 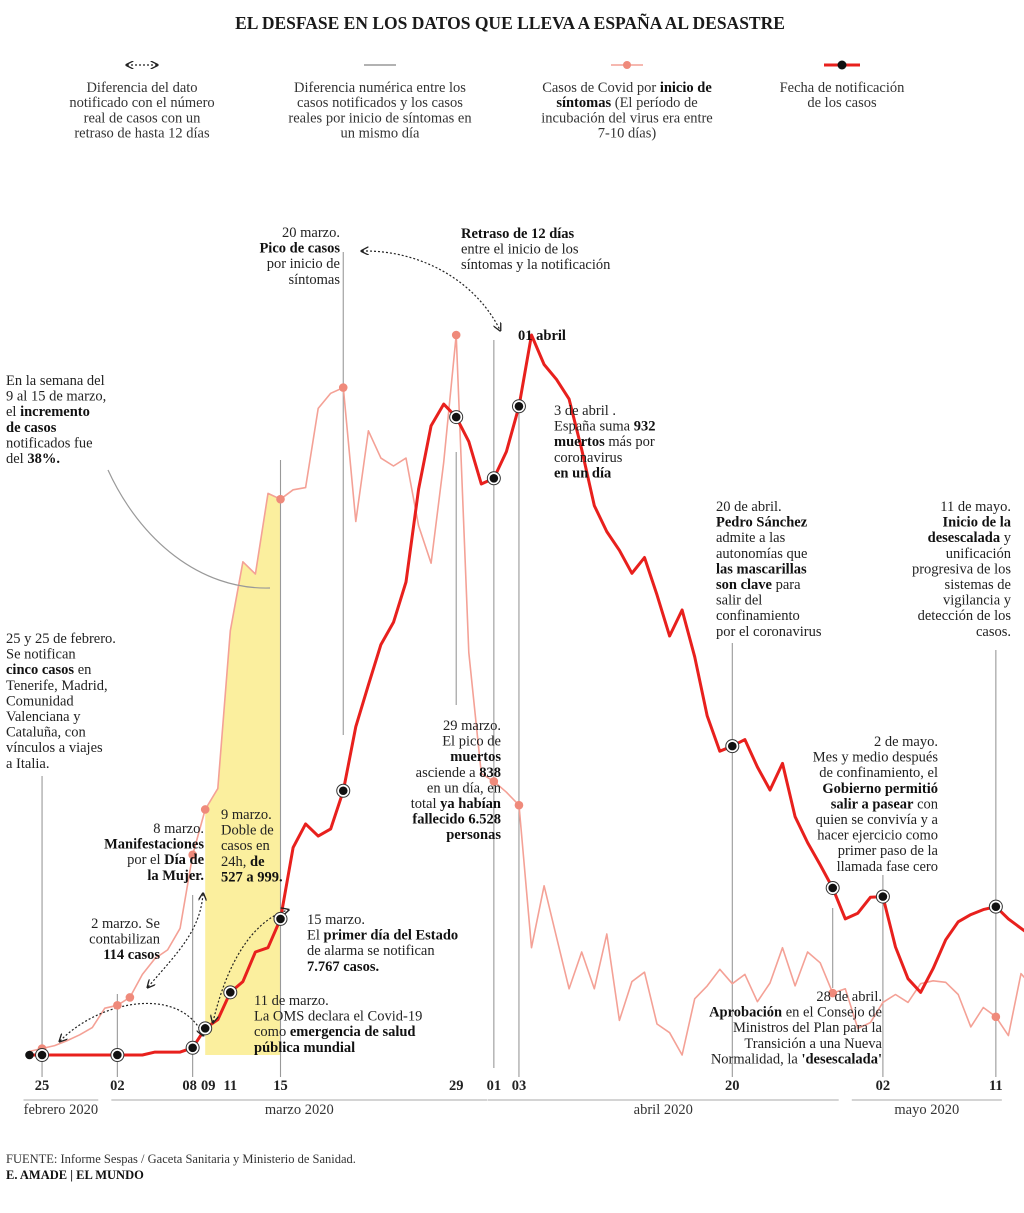 What do you see at coordinates (518, 234) in the screenshot?
I see `annotation-retraso-segment: Retraso de 12 días` at bounding box center [518, 234].